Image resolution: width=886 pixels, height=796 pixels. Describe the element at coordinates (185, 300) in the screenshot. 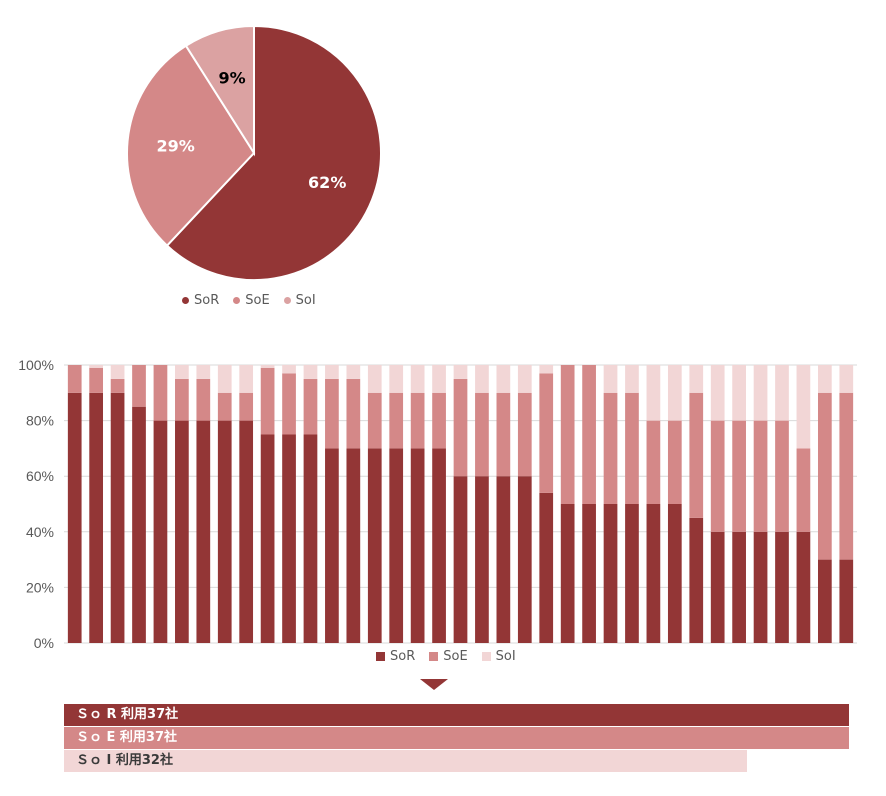

I see `sor-swatch-icon` at that location.